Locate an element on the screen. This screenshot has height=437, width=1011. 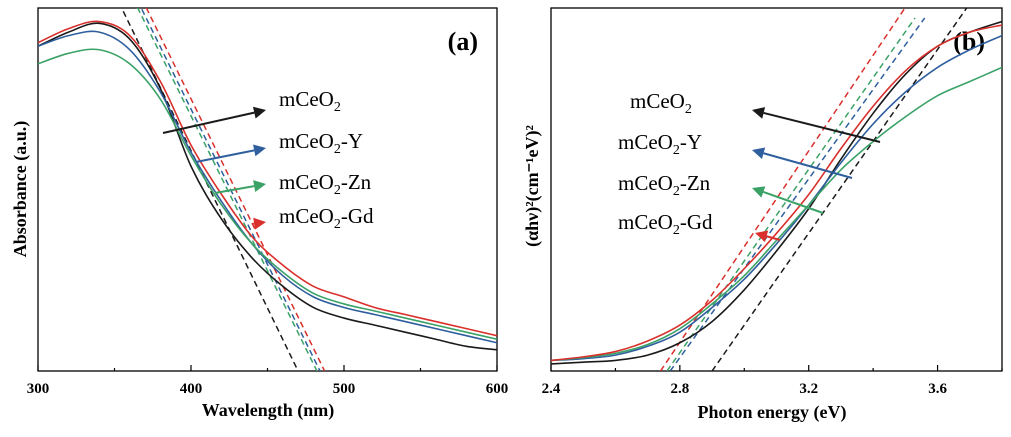
panel-b-x-axis-label: Photon energy (eV) is located at coordinates (772, 412).